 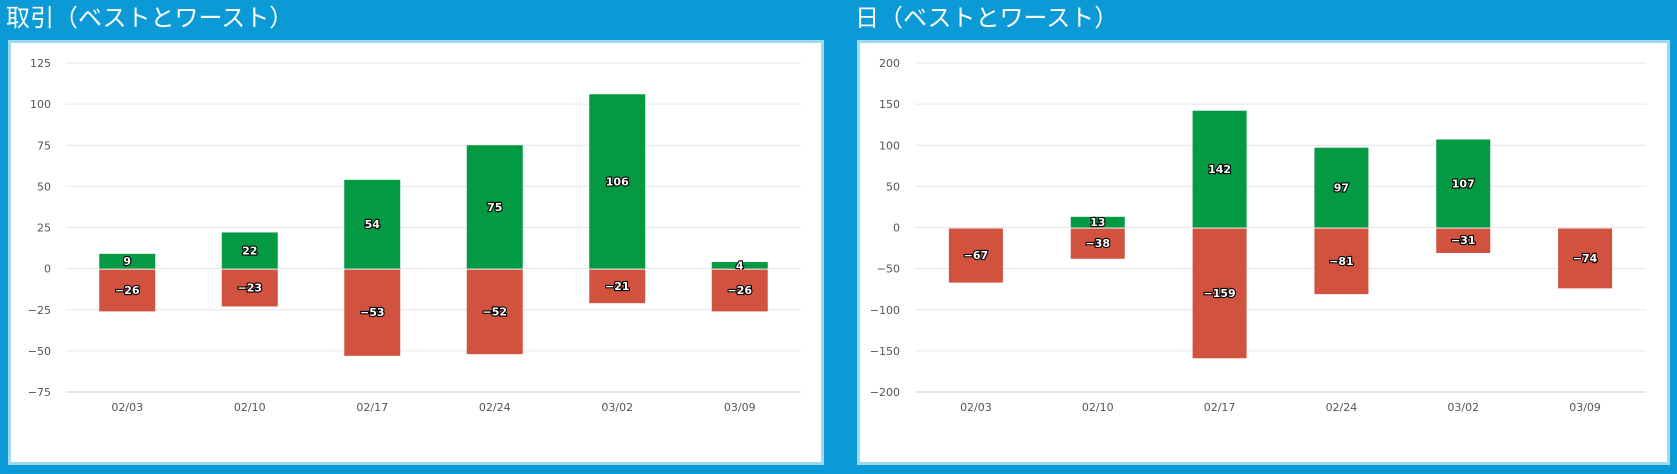 What do you see at coordinates (885, 392) in the screenshot?
I see `y-tick-label: −200` at bounding box center [885, 392].